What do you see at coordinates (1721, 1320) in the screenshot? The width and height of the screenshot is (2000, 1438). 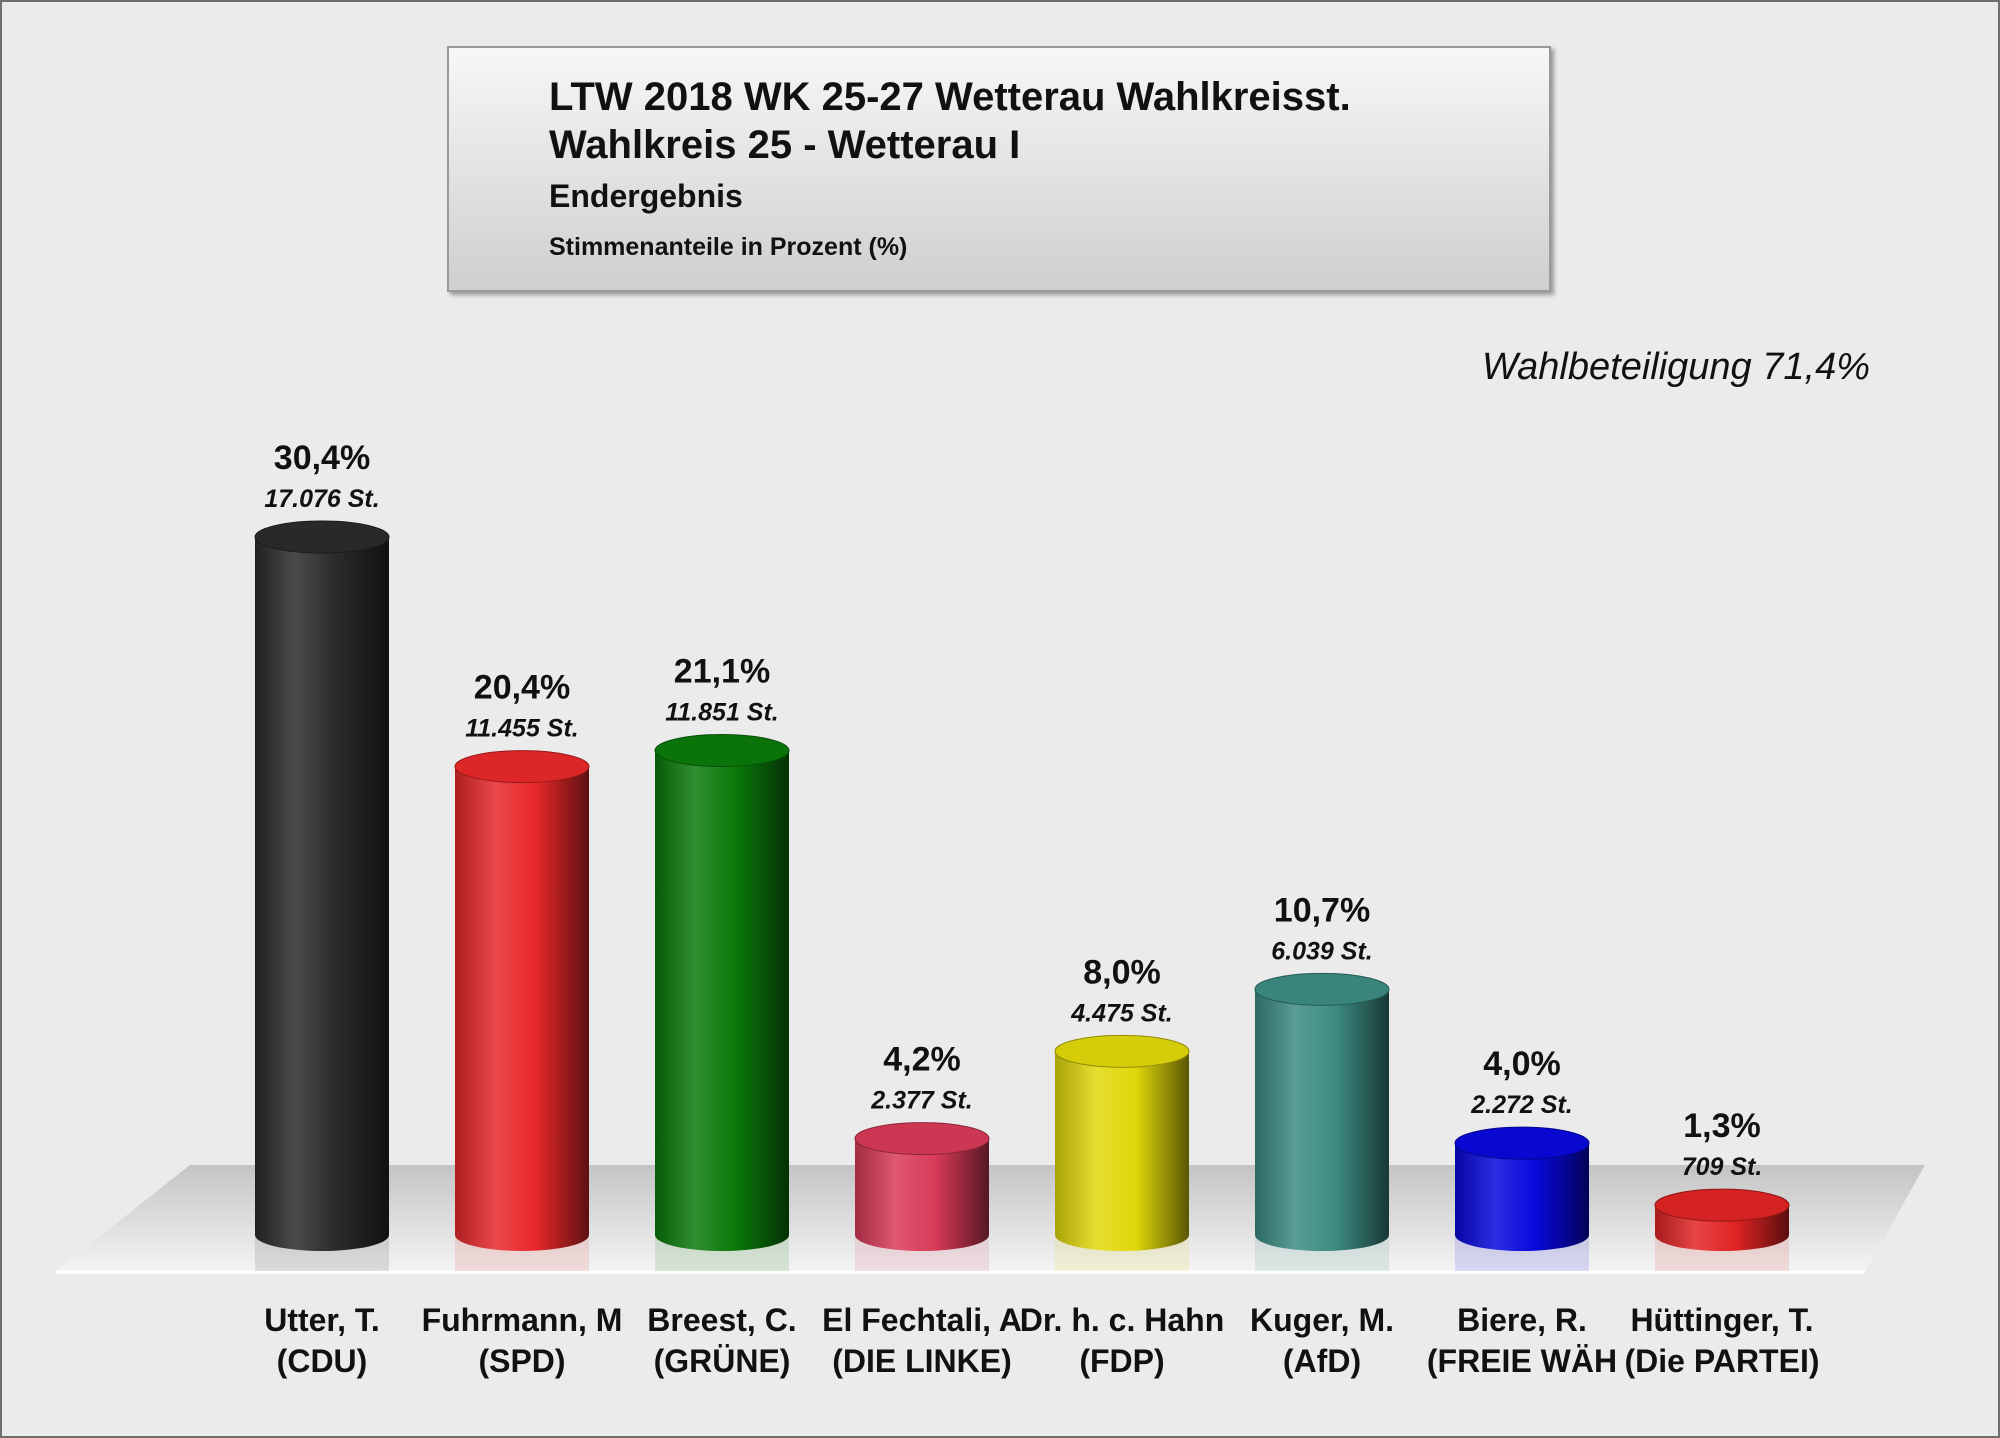 I see `category-name: Hüttinger, T.` at bounding box center [1721, 1320].